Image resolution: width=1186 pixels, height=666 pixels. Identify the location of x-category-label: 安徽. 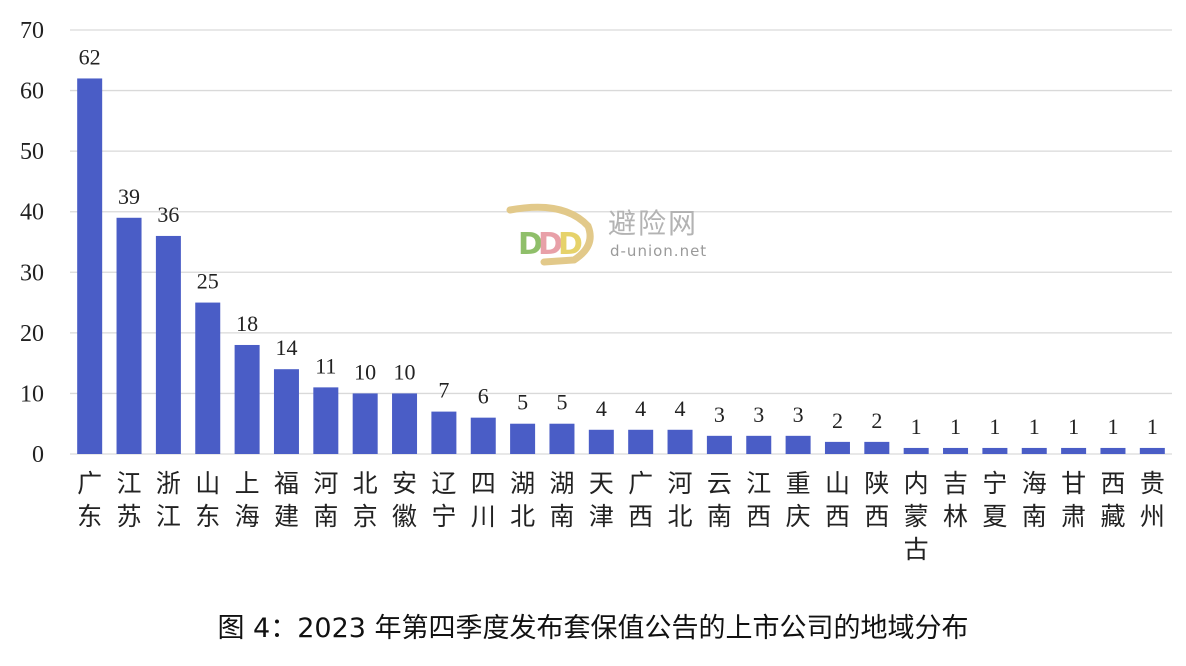
(404, 500).